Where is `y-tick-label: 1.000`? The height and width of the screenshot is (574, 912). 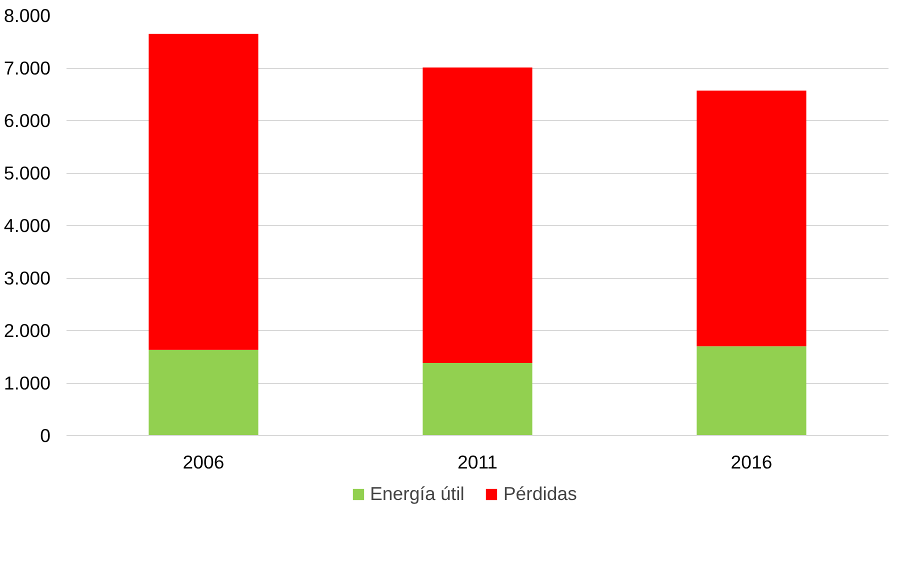
y-tick-label: 1.000 is located at coordinates (27, 383).